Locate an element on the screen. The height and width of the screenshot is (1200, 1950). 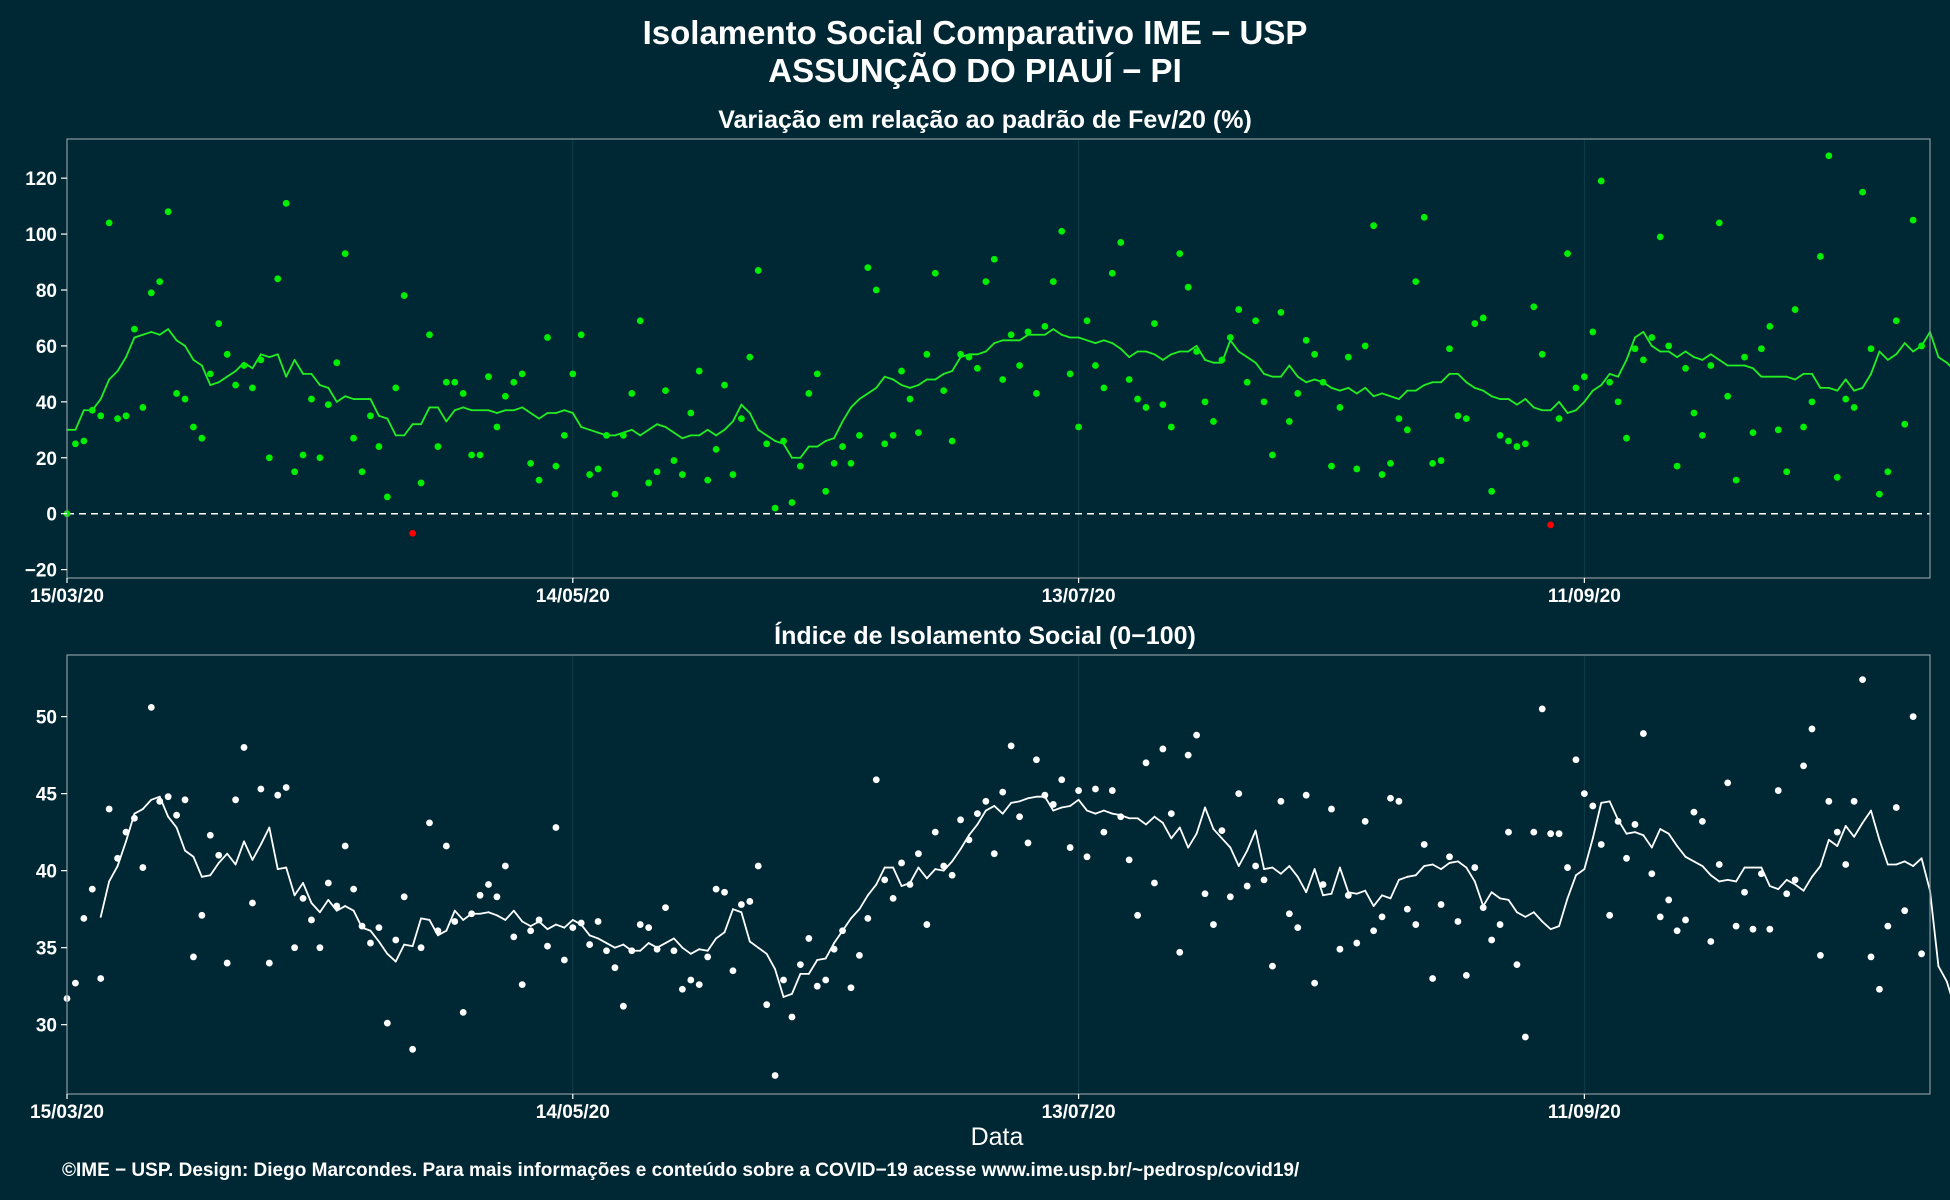
figure-title-line1: Isolamento Social Comparativo IME − USP is located at coordinates (975, 32).